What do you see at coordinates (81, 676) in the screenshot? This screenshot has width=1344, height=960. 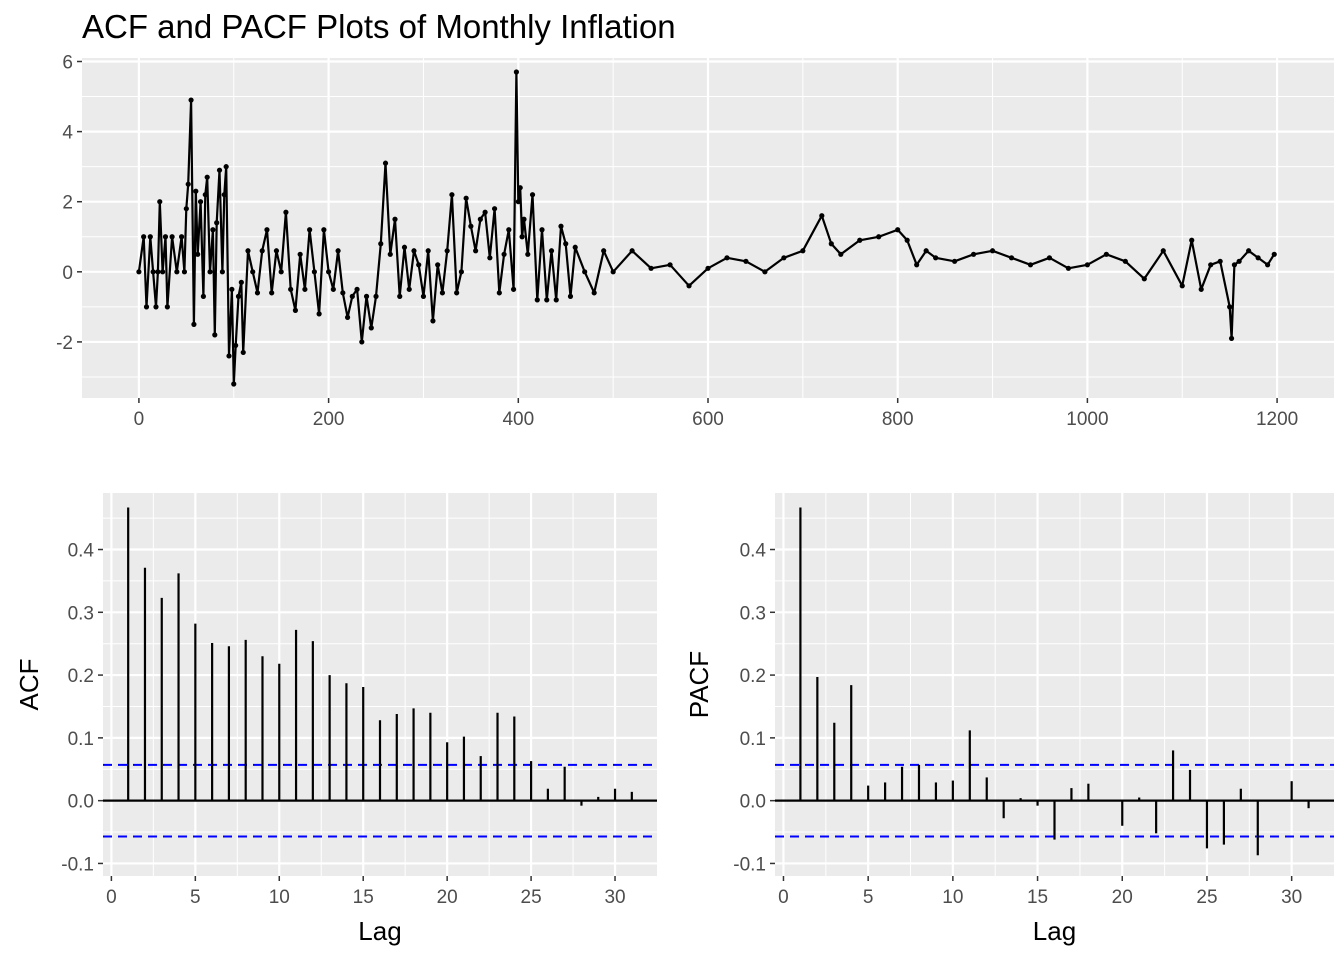 I see `y-tick-label: 0.2` at bounding box center [81, 676].